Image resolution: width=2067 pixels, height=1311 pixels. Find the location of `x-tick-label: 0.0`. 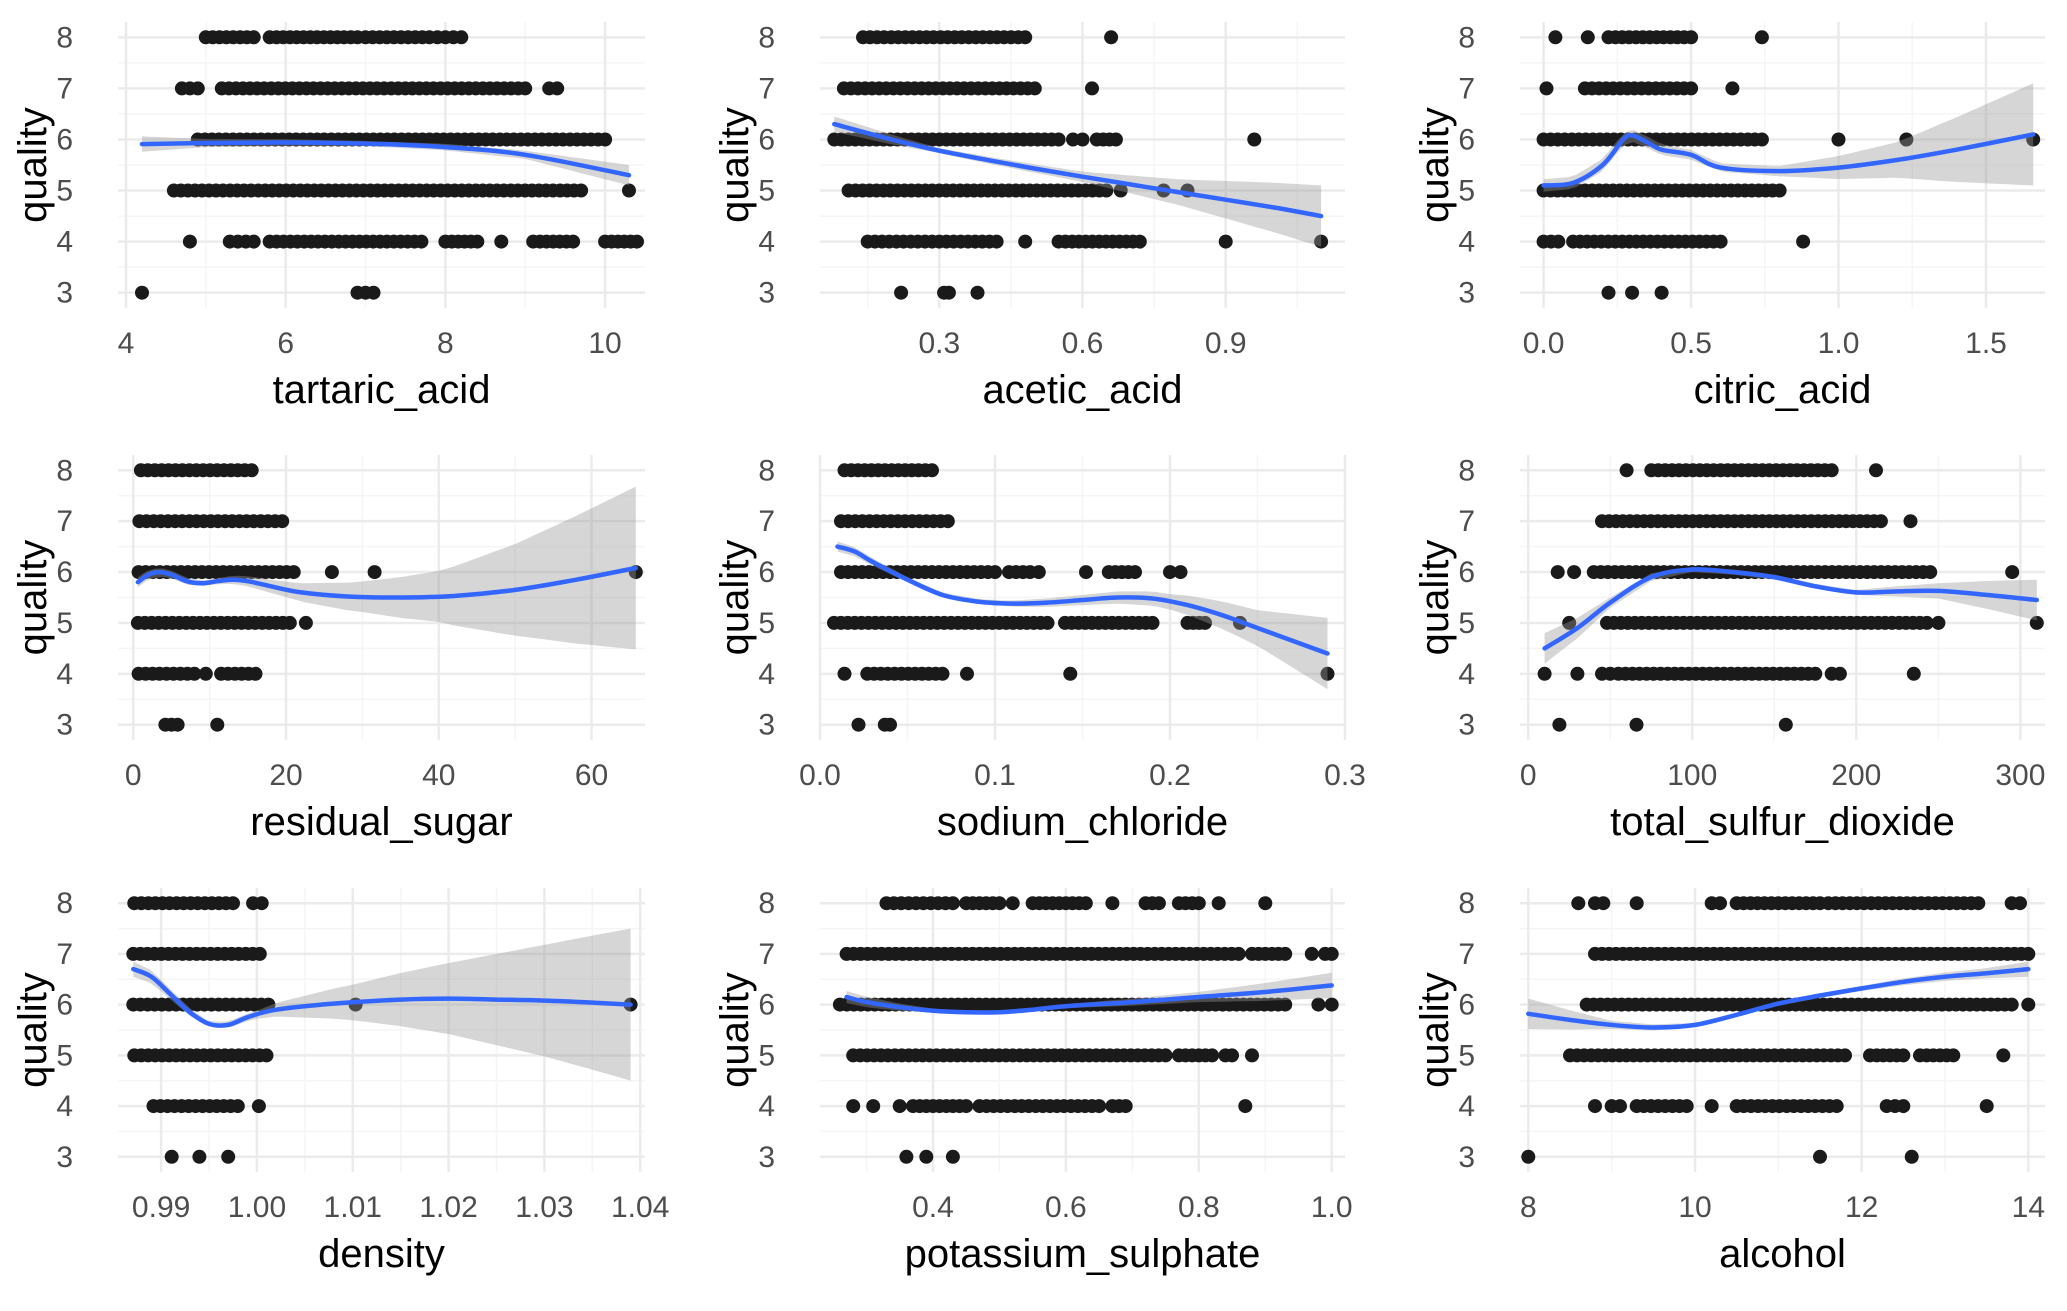

x-tick-label: 0.0 is located at coordinates (820, 775).